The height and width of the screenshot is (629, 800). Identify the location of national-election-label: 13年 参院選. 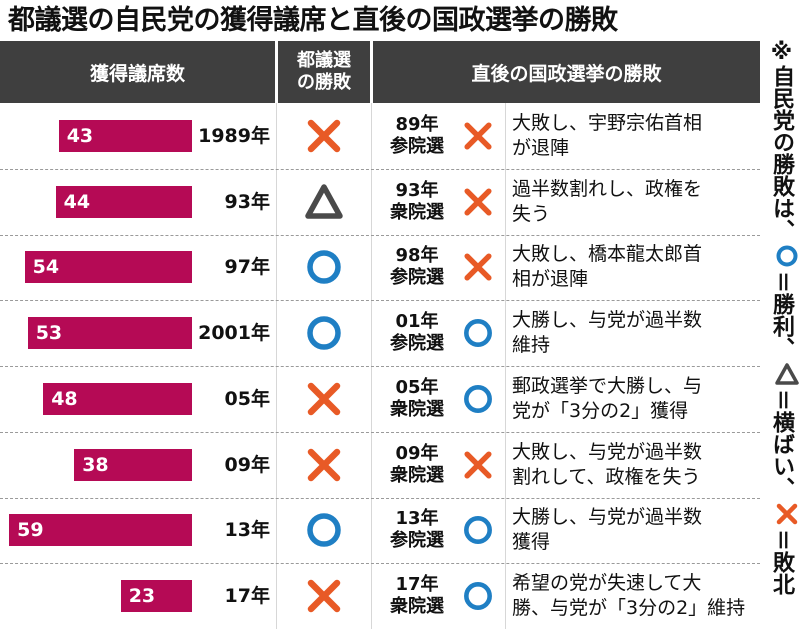
(417, 530).